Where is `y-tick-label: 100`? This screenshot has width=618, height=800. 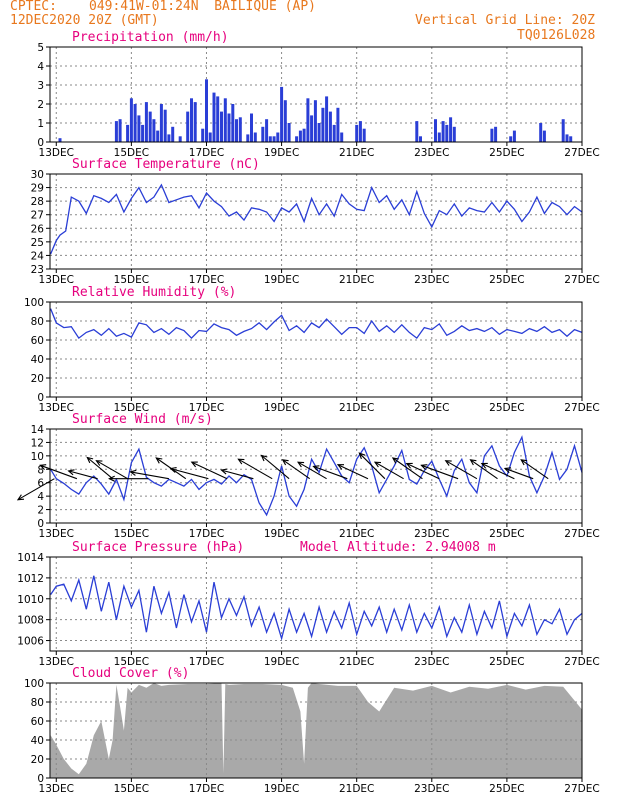
y-tick-label: 100 is located at coordinates (34, 303).